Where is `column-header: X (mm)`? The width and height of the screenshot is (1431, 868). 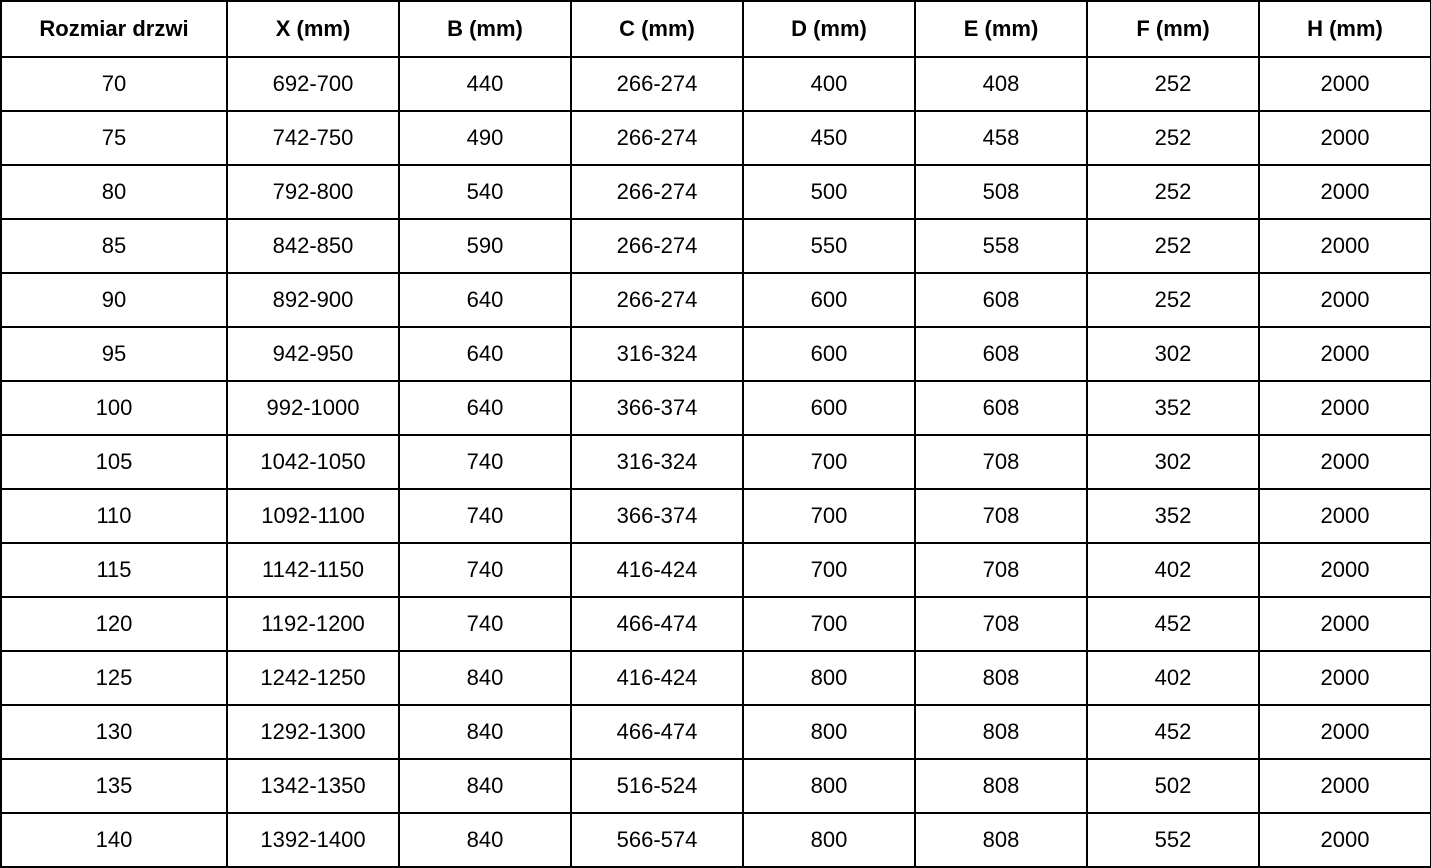 column-header: X (mm) is located at coordinates (313, 29).